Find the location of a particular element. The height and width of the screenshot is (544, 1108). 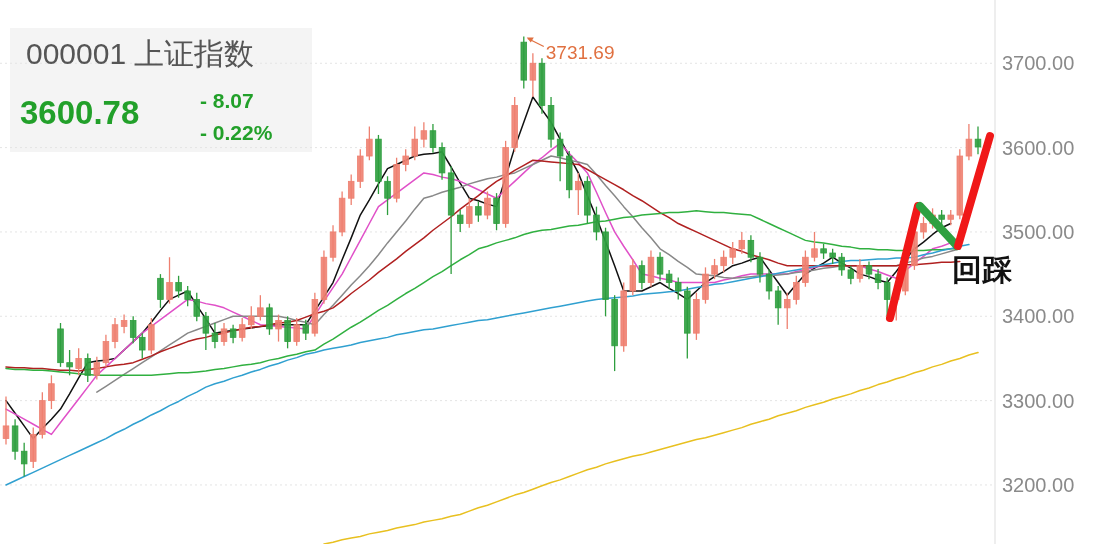

annotation: 3731.69 is located at coordinates (580, 52).